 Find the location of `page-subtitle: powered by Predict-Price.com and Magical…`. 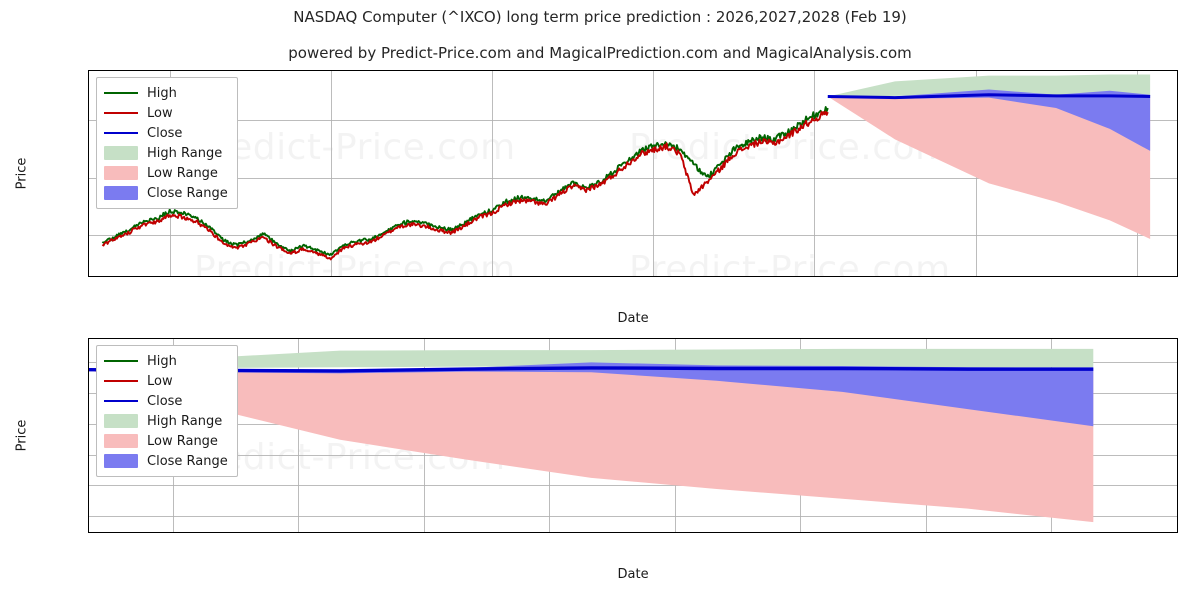

page-subtitle: powered by Predict-Price.com and Magical… is located at coordinates (600, 53).